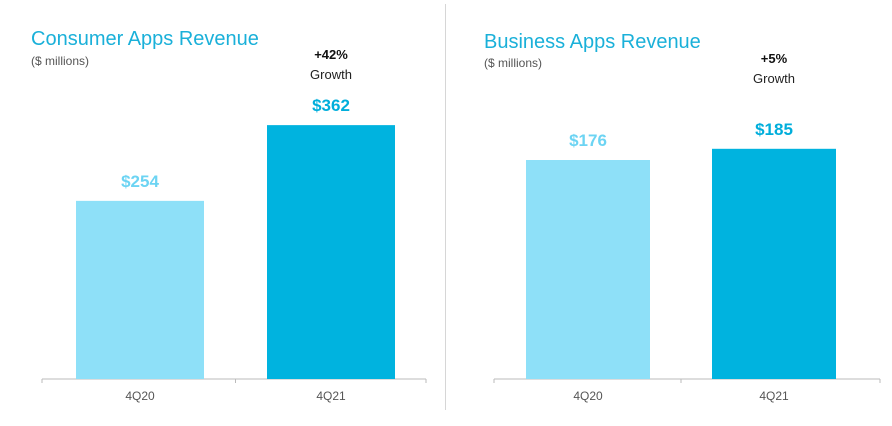  I want to click on bar-value-label: $185, so click(774, 129).